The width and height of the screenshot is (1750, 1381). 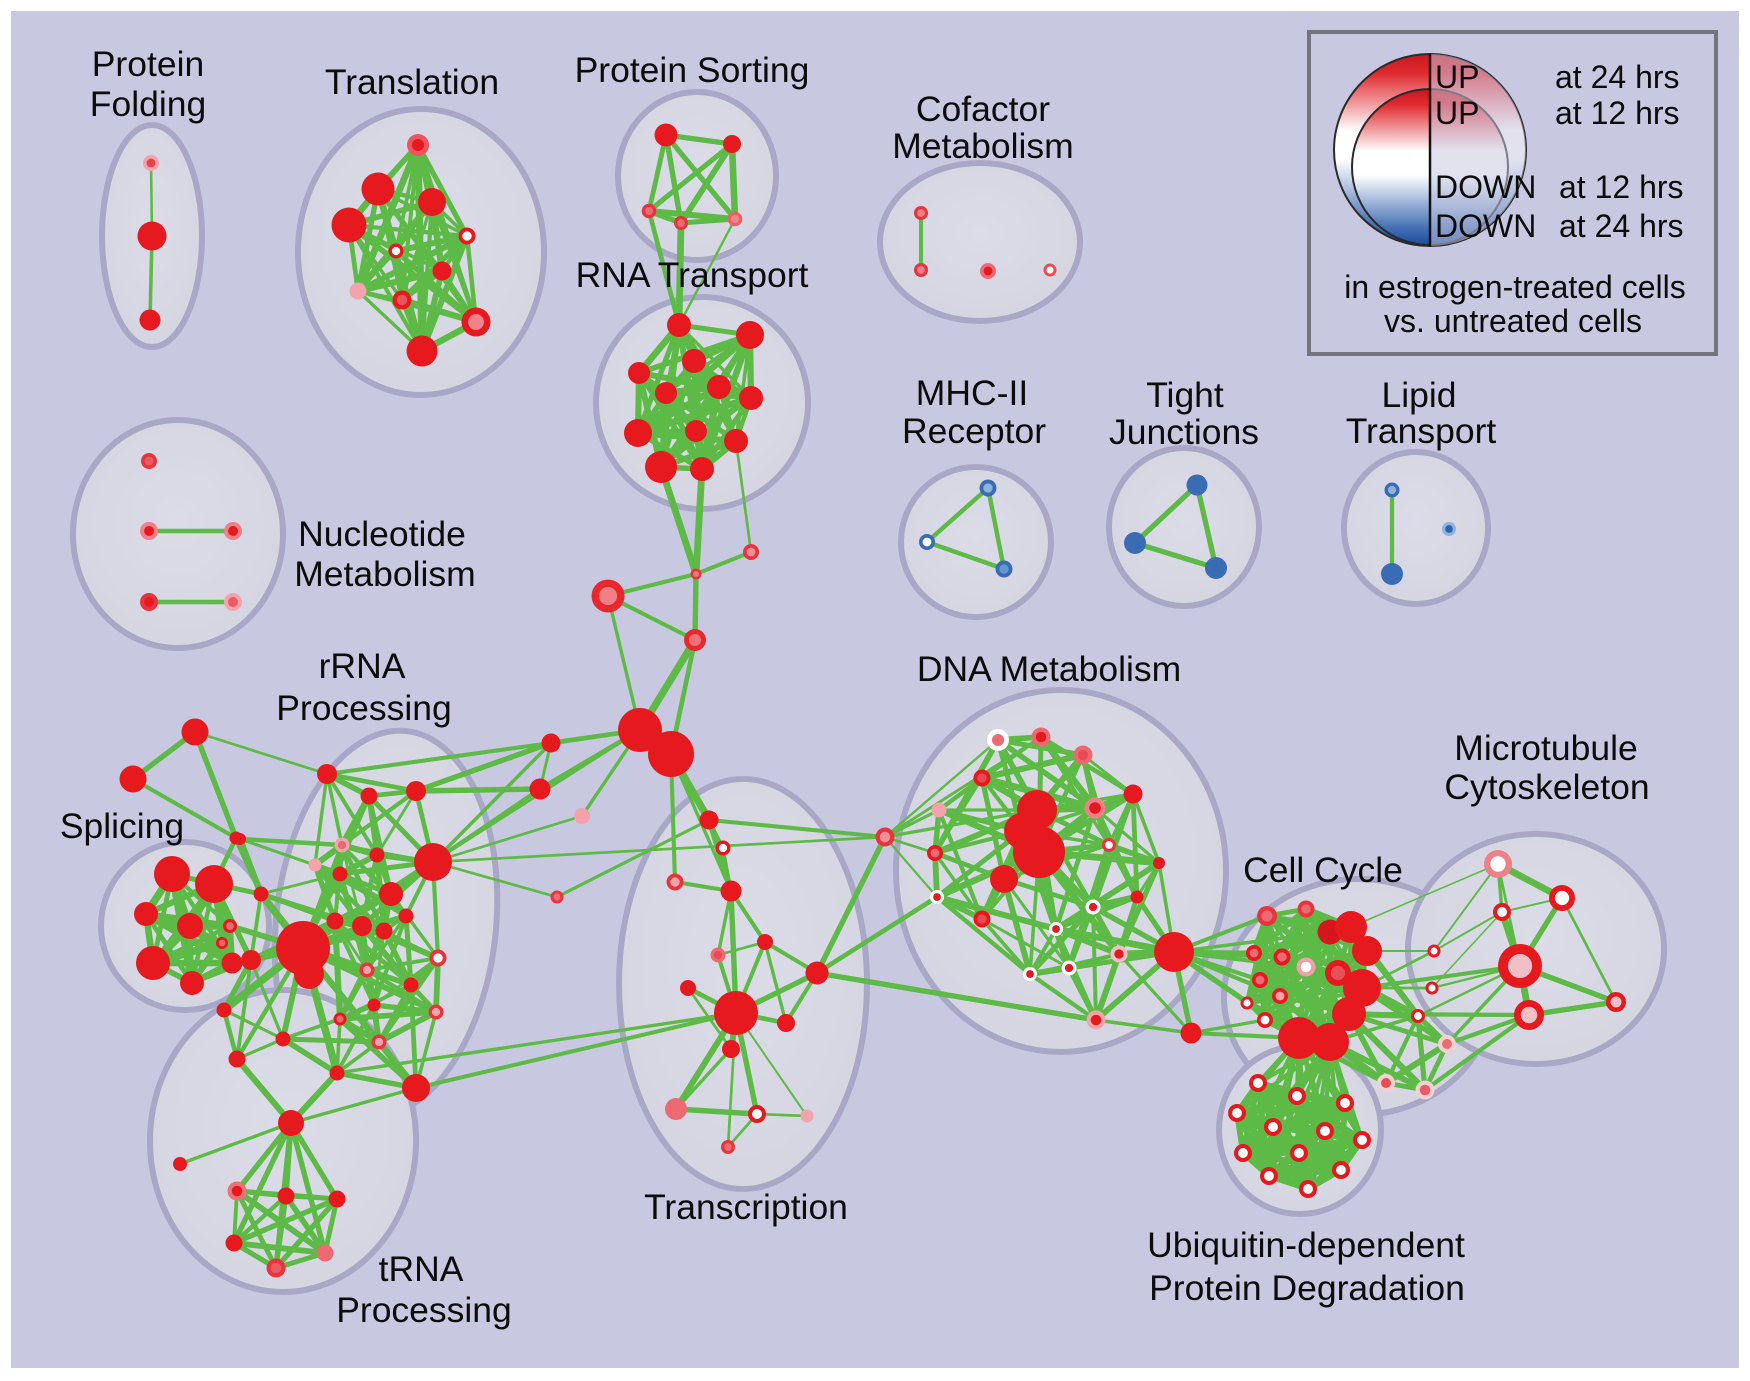 What do you see at coordinates (148, 104) in the screenshot?
I see `svg-text: Folding` at bounding box center [148, 104].